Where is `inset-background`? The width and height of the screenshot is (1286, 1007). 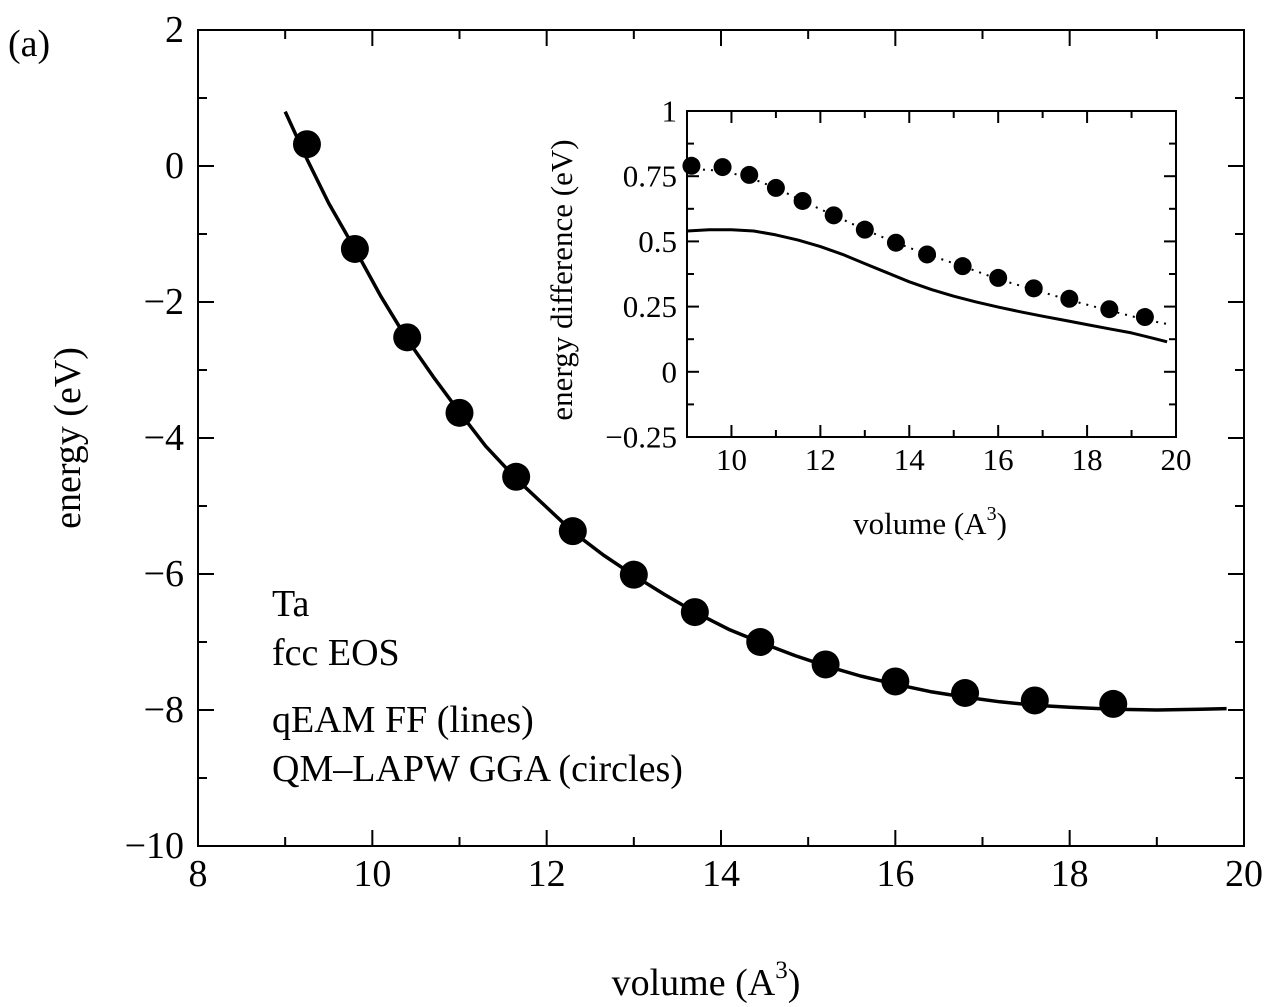 inset-background is located at coordinates (931, 274).